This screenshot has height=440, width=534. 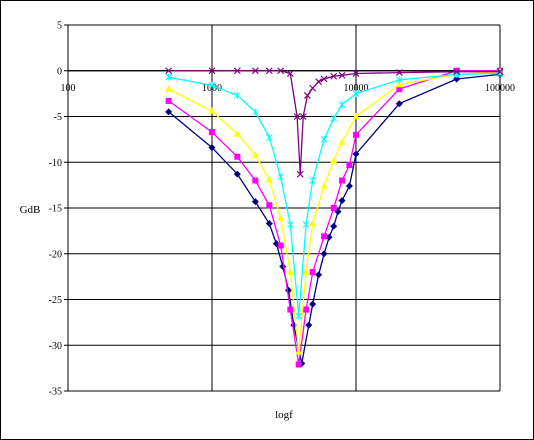 I want to click on y-tick-label: -15, so click(x=55, y=209).